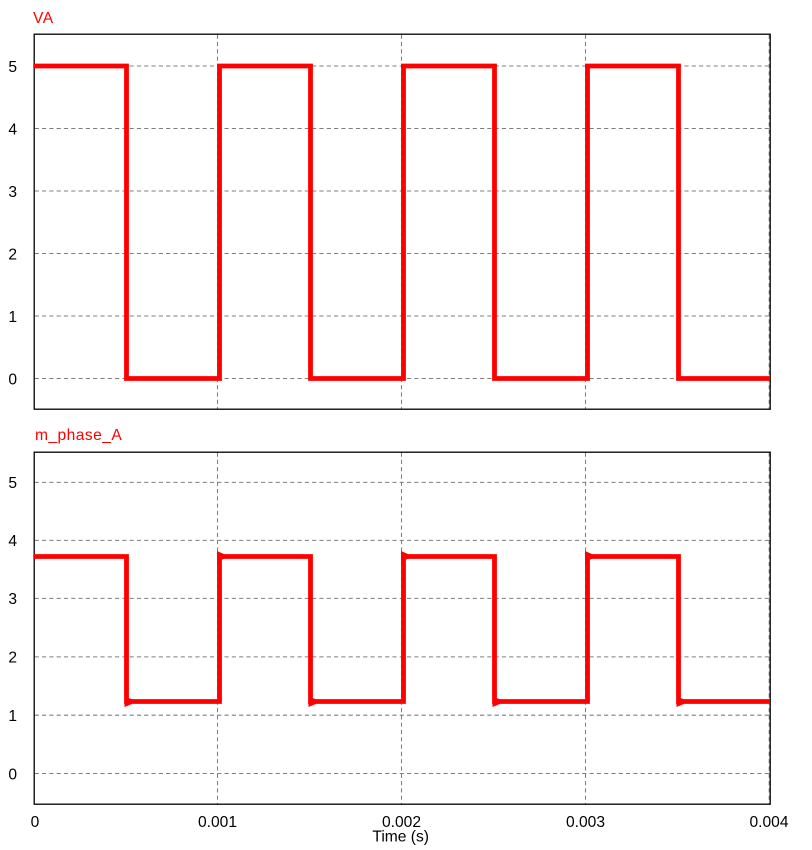 This screenshot has width=812, height=850. Describe the element at coordinates (585, 822) in the screenshot. I see `svg-text: 0.003` at that location.